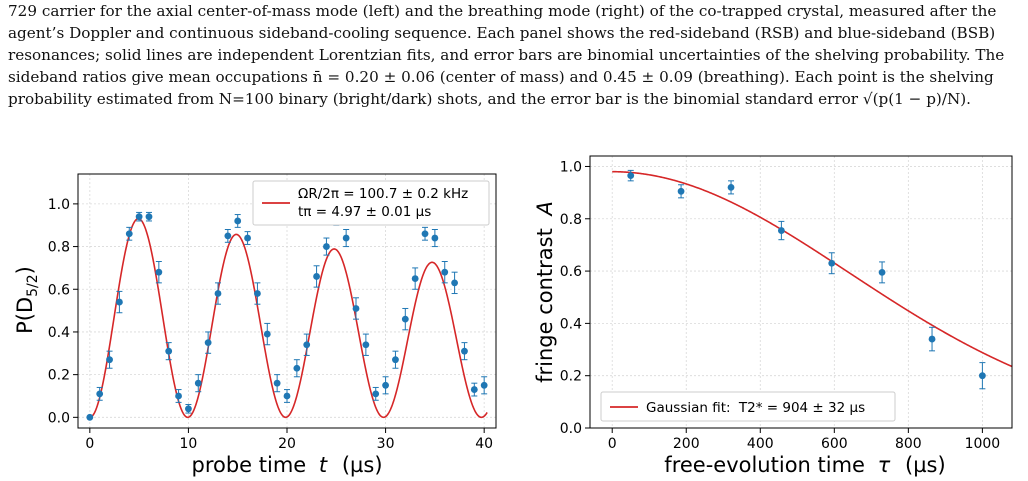 This screenshot has height=481, width=1028. Describe the element at coordinates (571, 272) in the screenshot. I see `right-y-tick-label: 0.6` at that location.